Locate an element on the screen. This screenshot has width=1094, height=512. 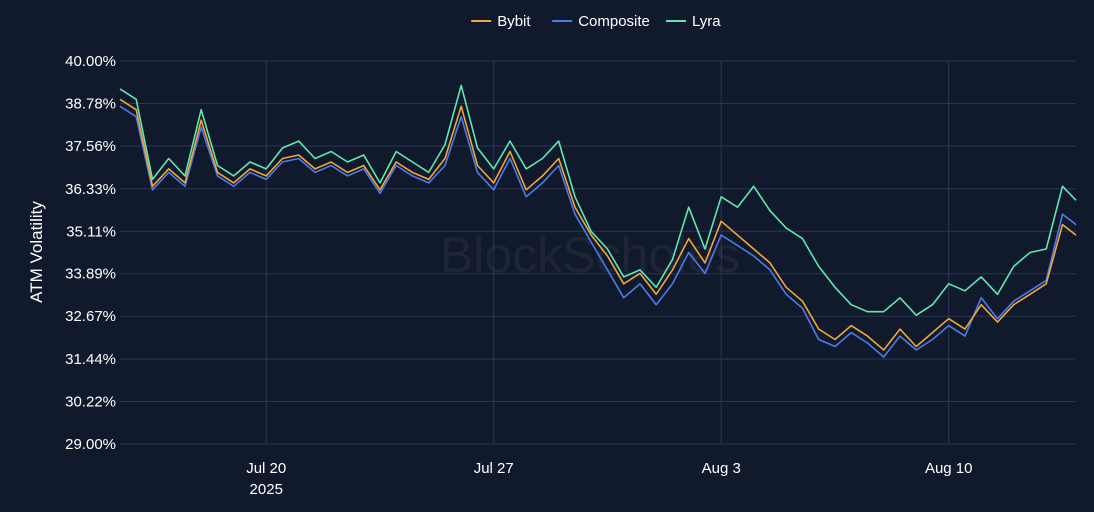
x-tick-label: Aug 10 is located at coordinates (949, 468).